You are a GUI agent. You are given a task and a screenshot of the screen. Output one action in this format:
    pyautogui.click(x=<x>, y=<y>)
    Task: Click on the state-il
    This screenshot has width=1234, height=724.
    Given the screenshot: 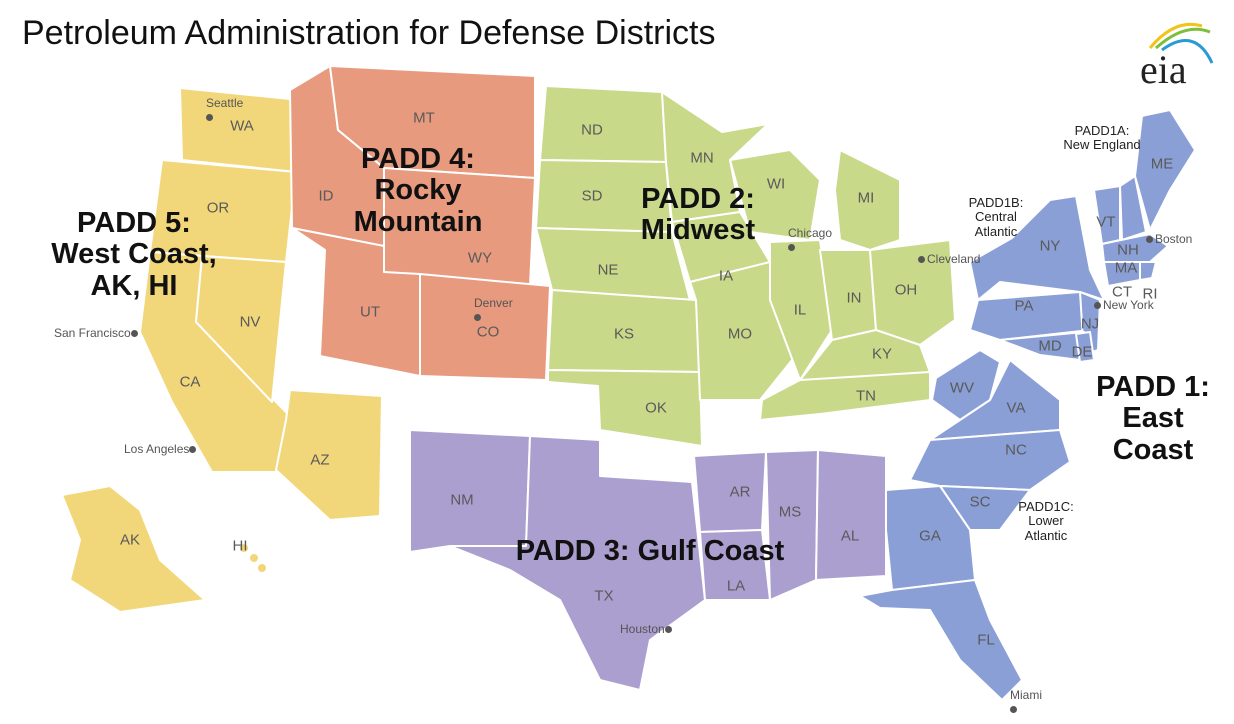 What is the action you would take?
    pyautogui.click(x=801, y=310)
    